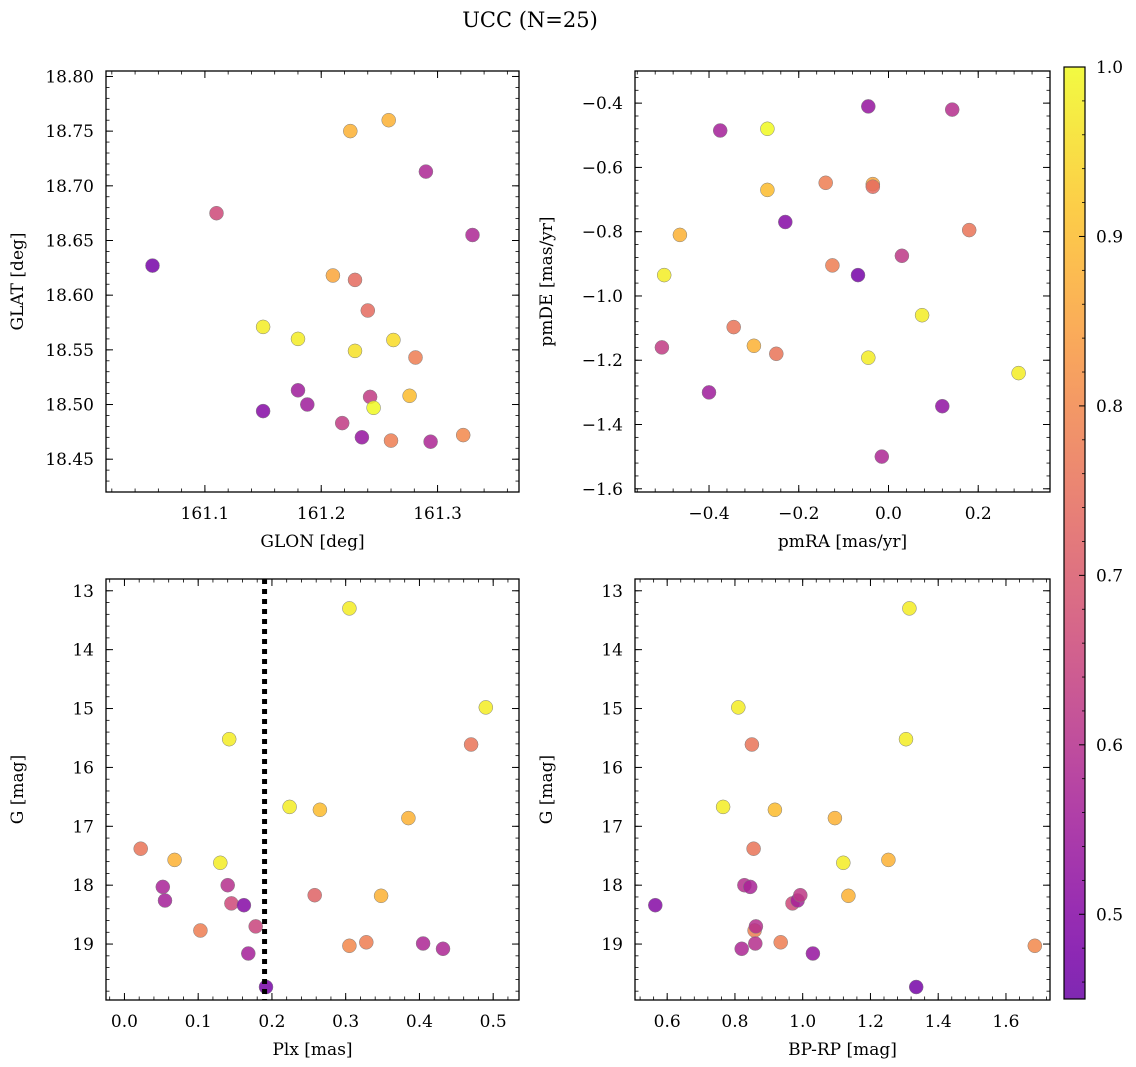 This screenshot has width=1136, height=1067. Describe the element at coordinates (612, 592) in the screenshot. I see `ytick-label-cmd-0: 13` at that location.